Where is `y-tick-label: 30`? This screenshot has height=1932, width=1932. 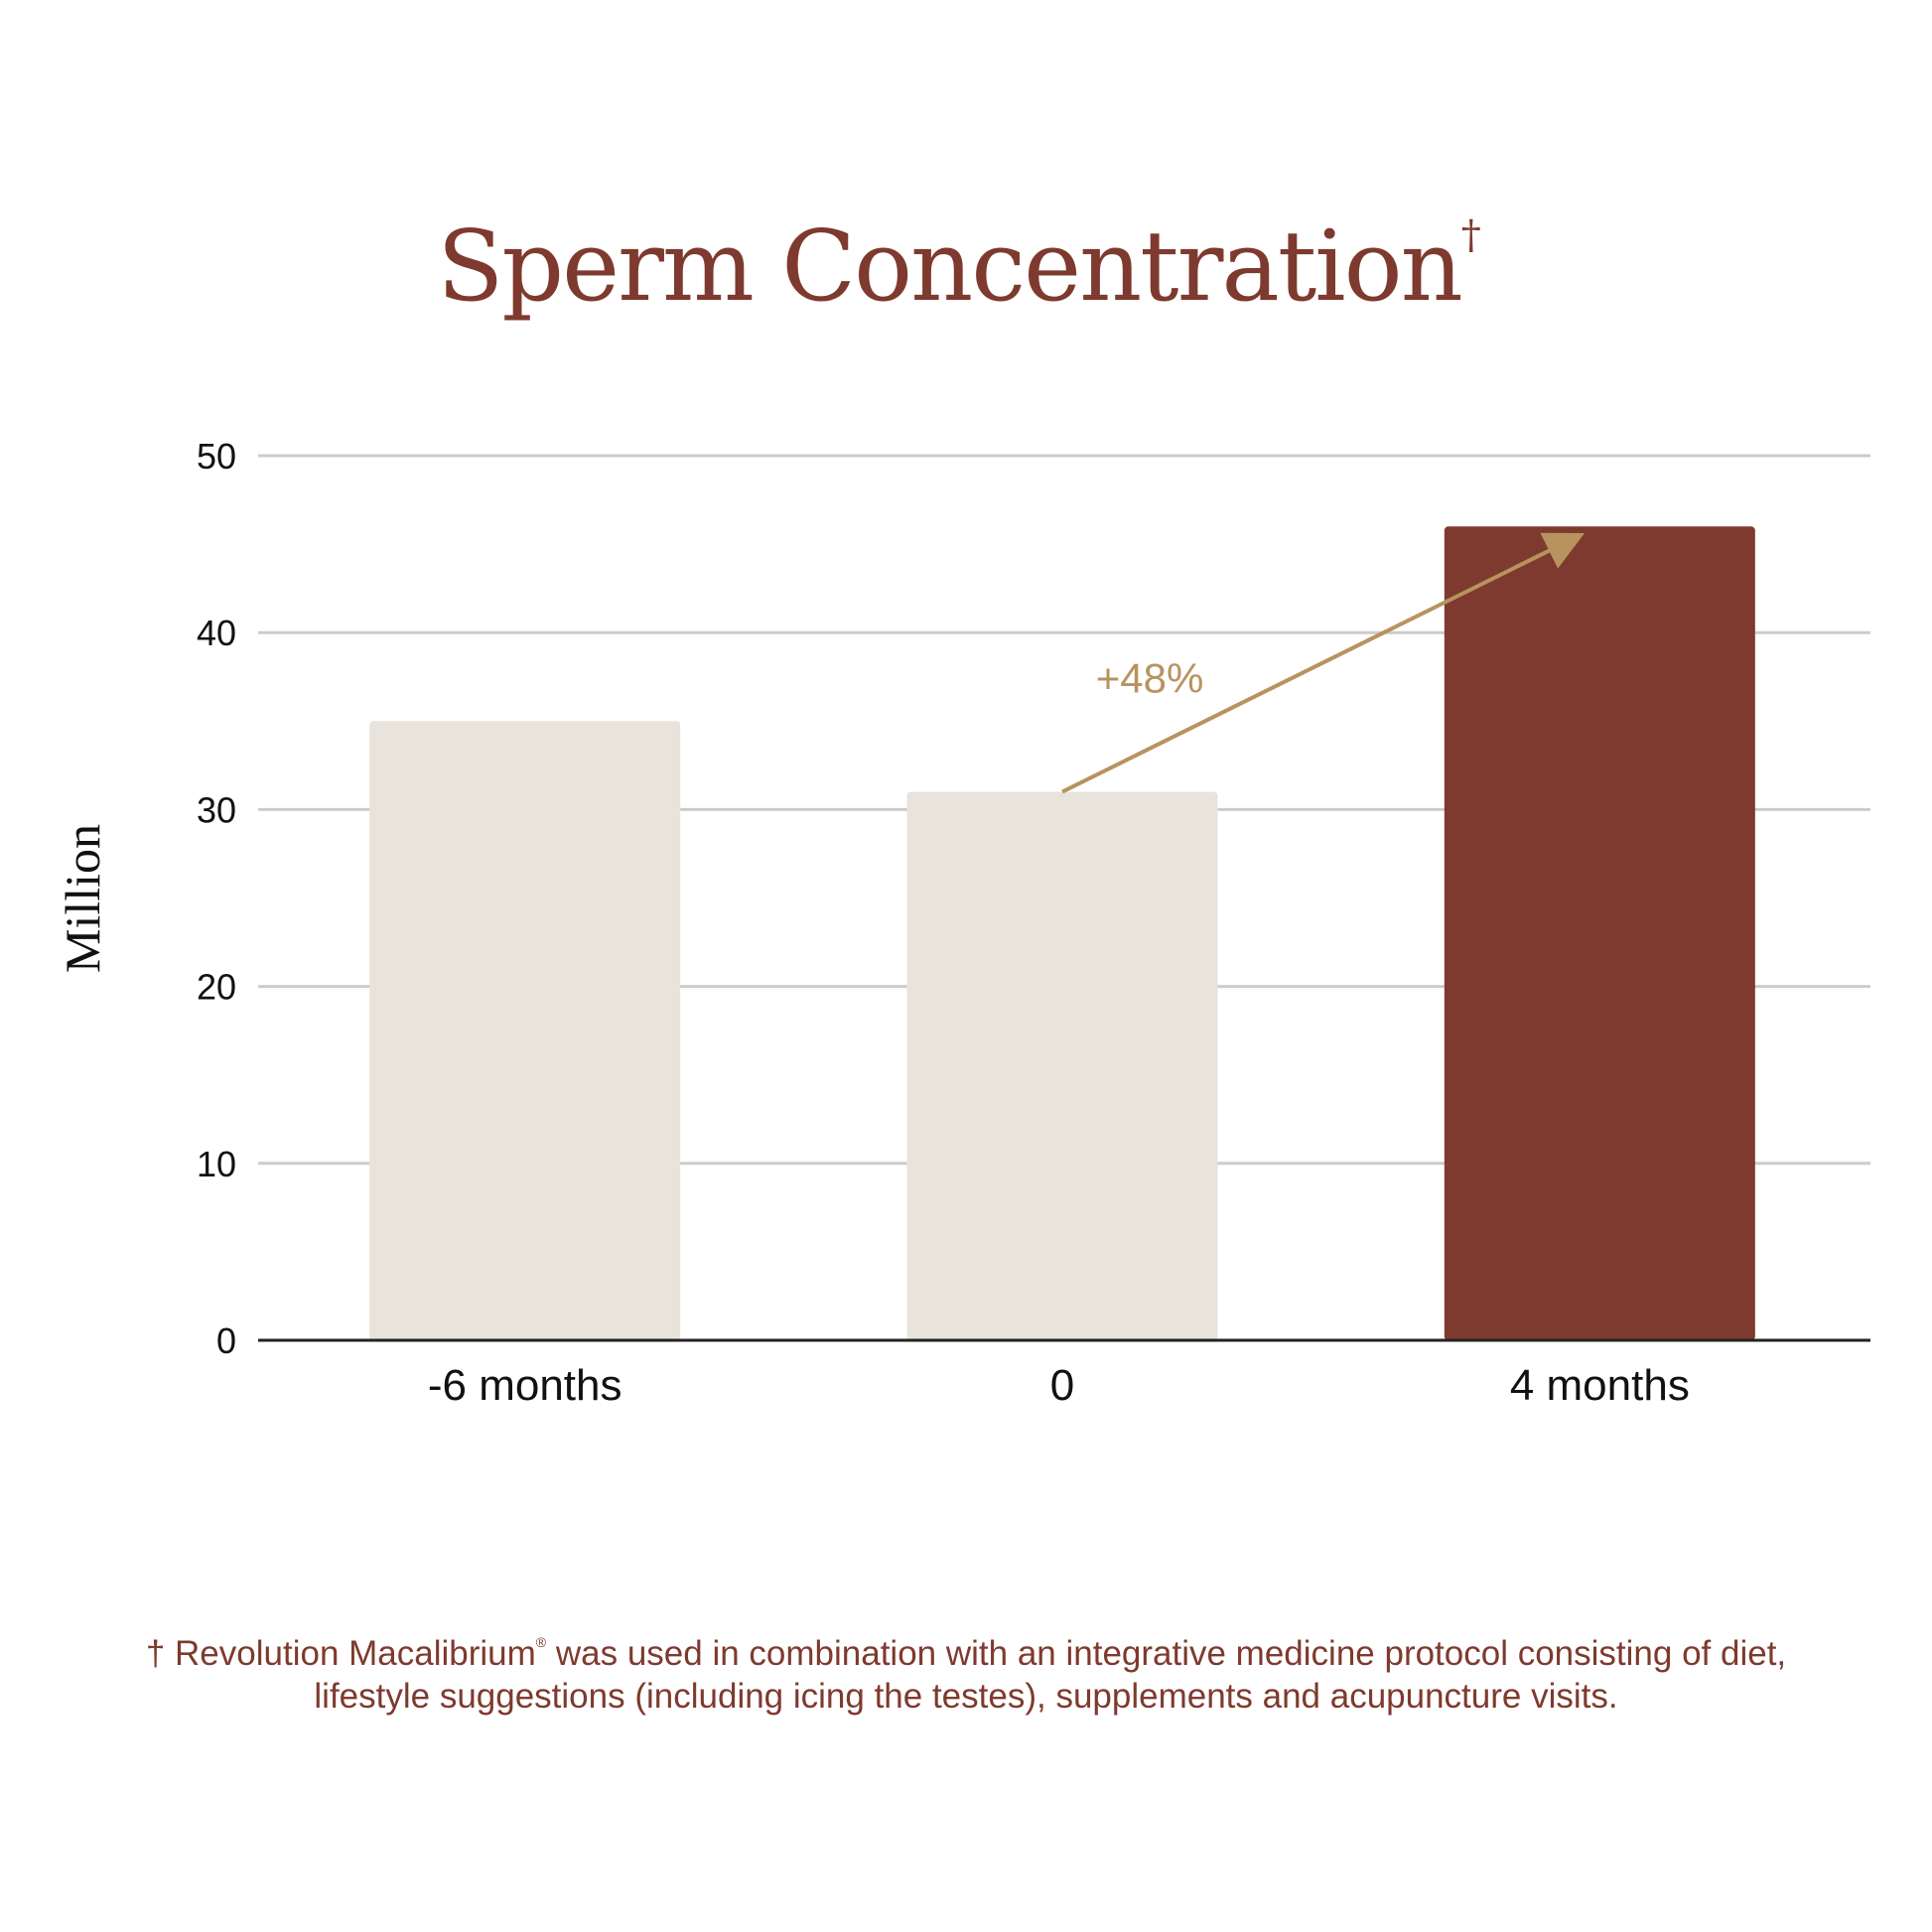 y-tick-label: 30 is located at coordinates (217, 809).